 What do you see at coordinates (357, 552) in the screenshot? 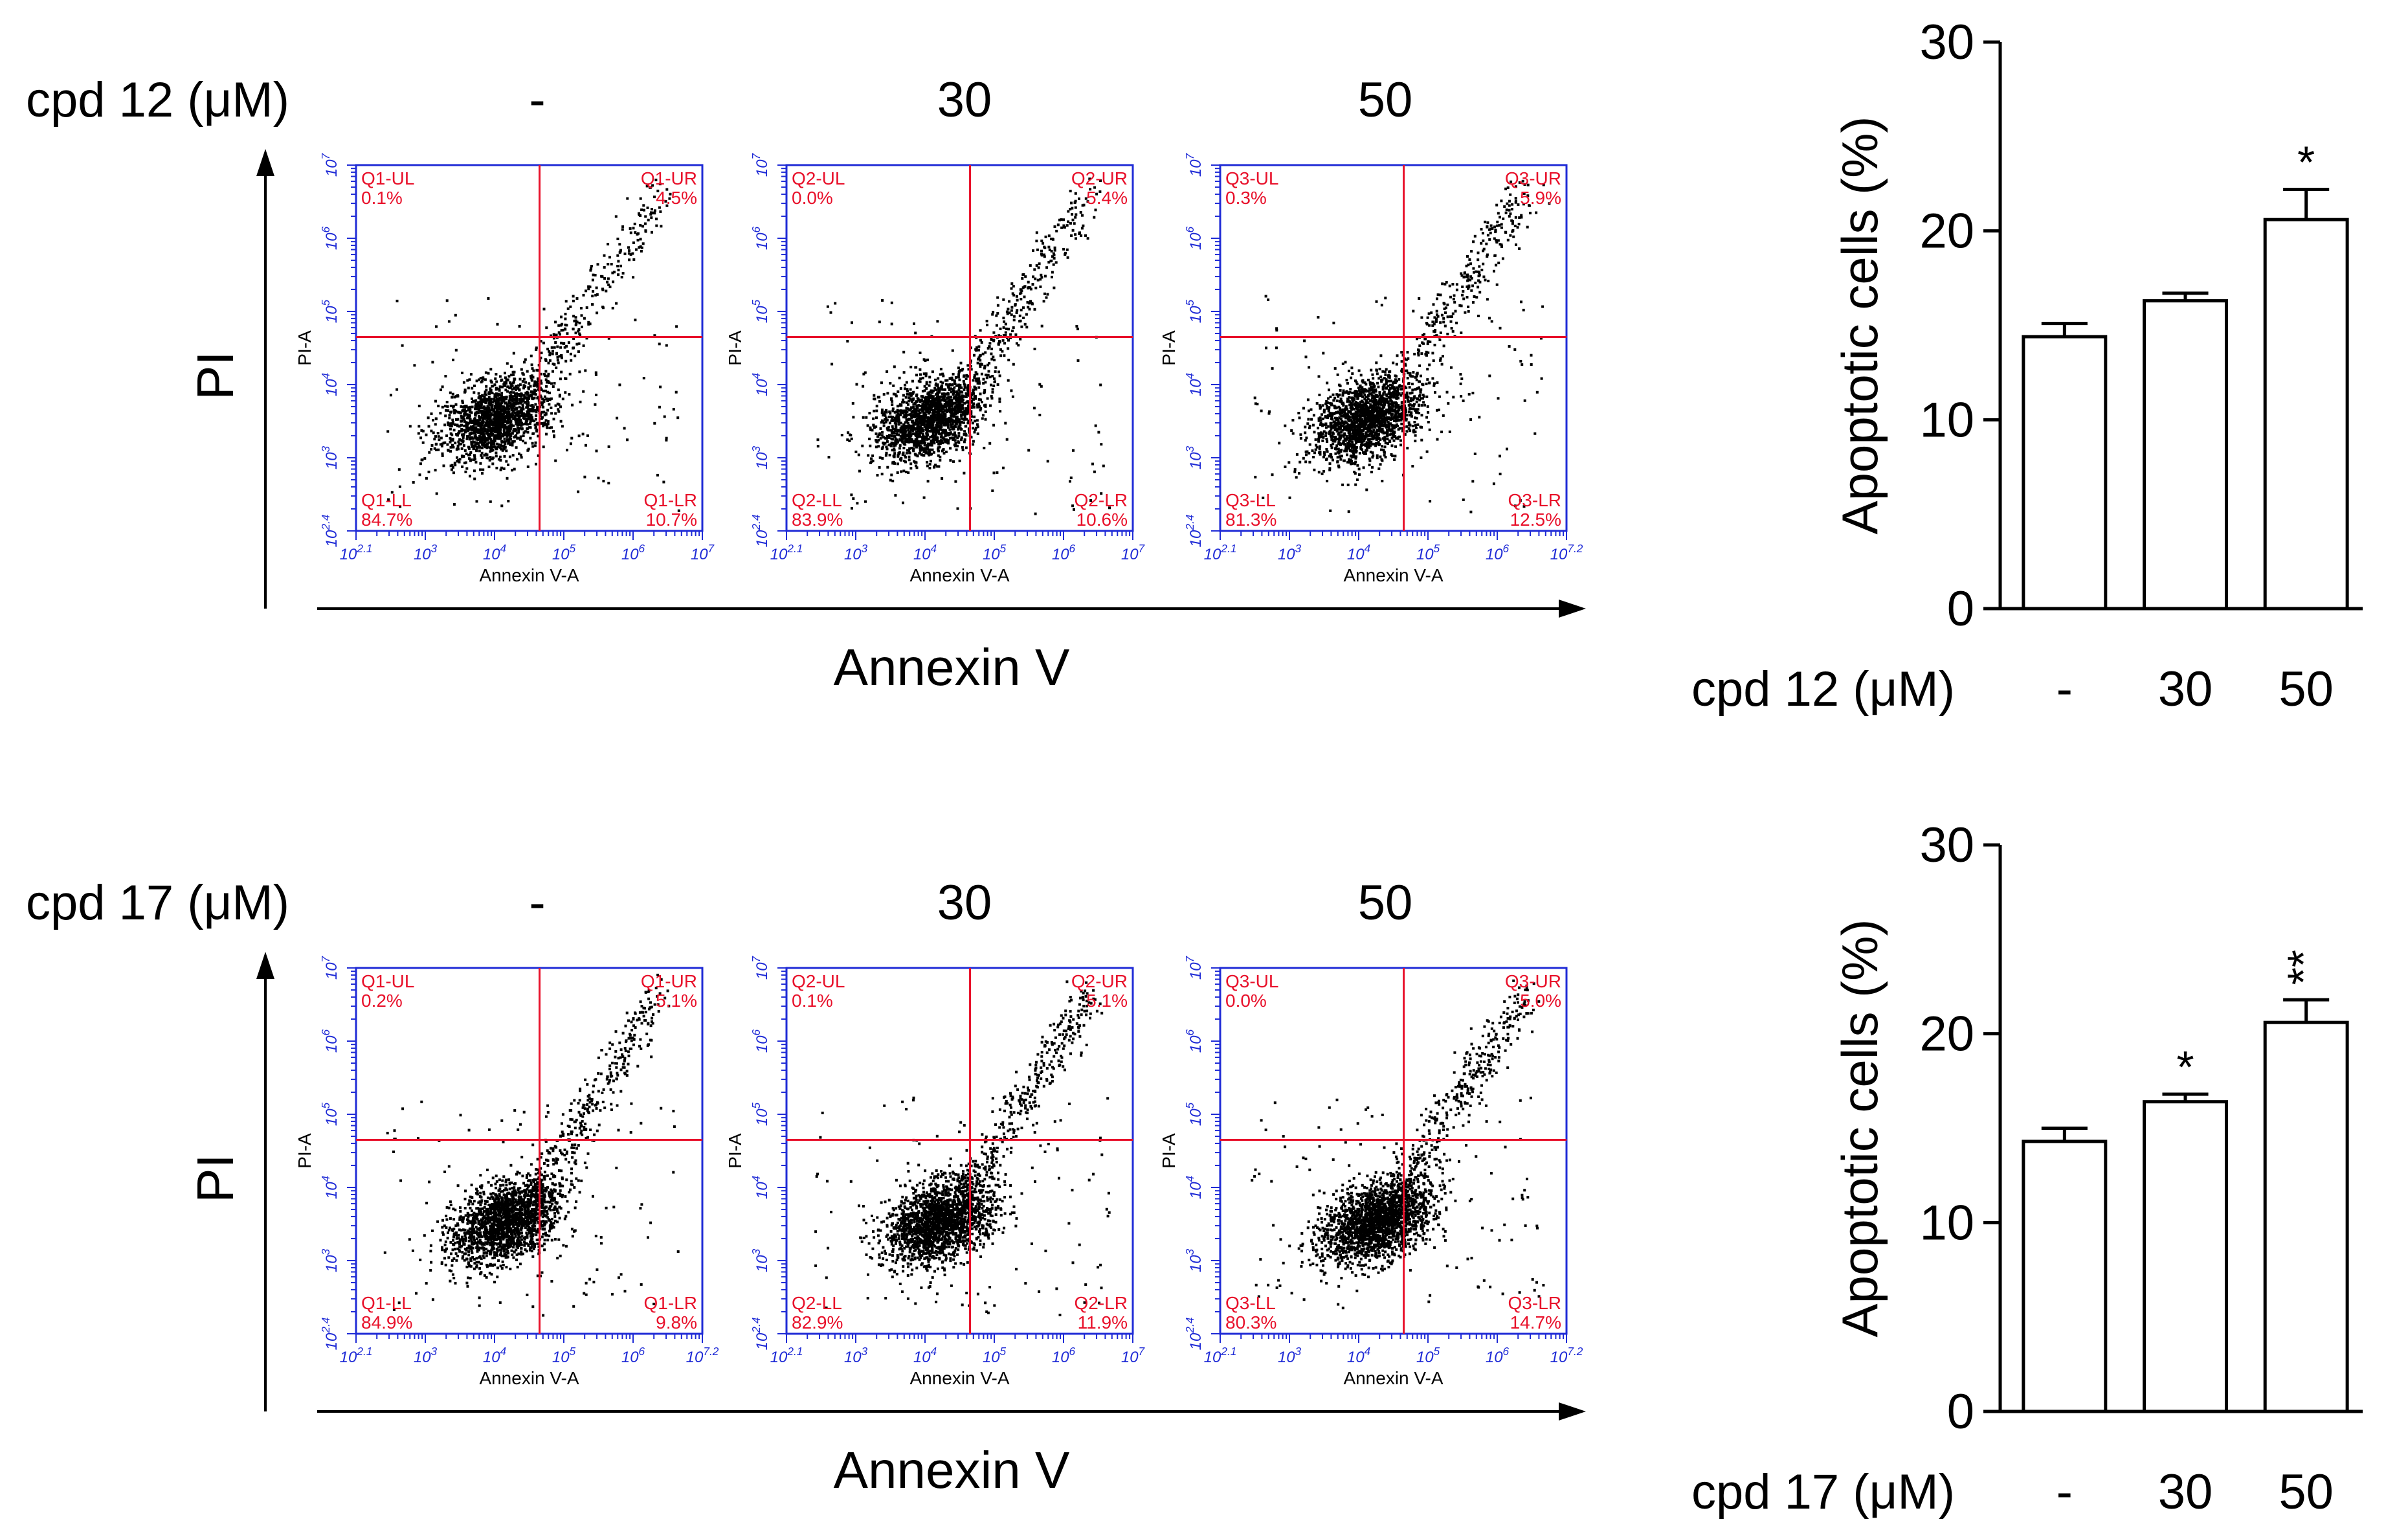
I see `flow-x-tick-label: 102.1` at bounding box center [357, 552].